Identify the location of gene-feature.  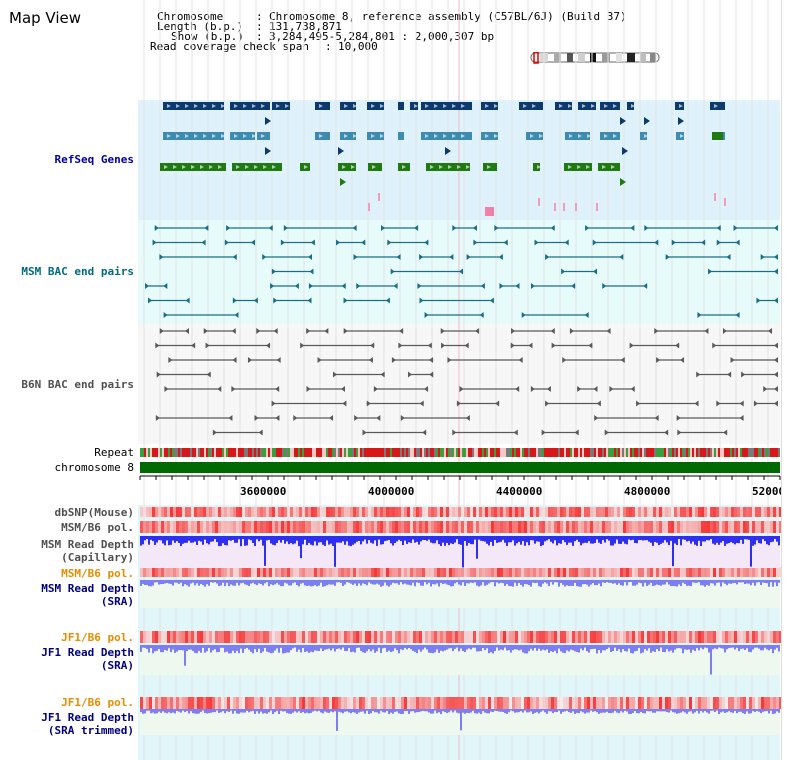
(576, 207).